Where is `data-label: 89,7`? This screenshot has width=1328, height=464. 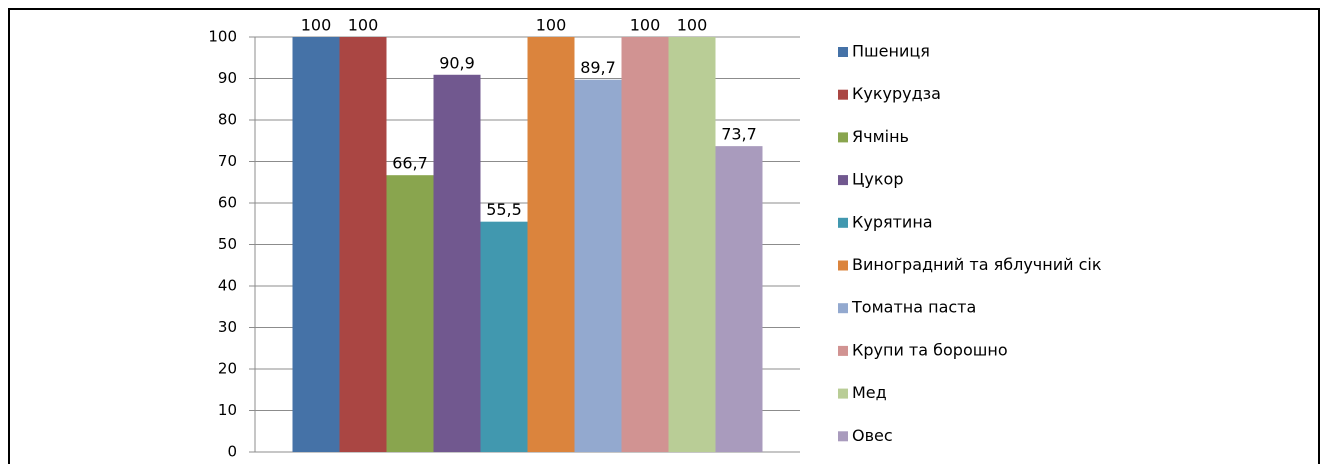 data-label: 89,7 is located at coordinates (598, 67).